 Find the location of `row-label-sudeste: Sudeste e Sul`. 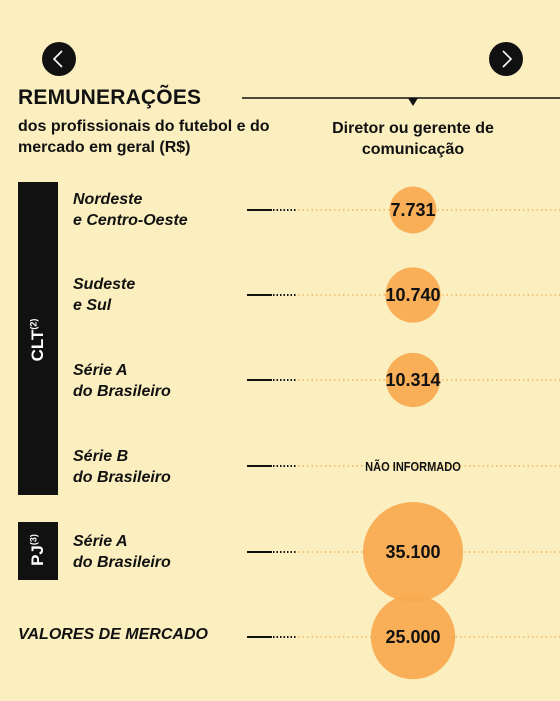

row-label-sudeste: Sudeste e Sul is located at coordinates (104, 295).